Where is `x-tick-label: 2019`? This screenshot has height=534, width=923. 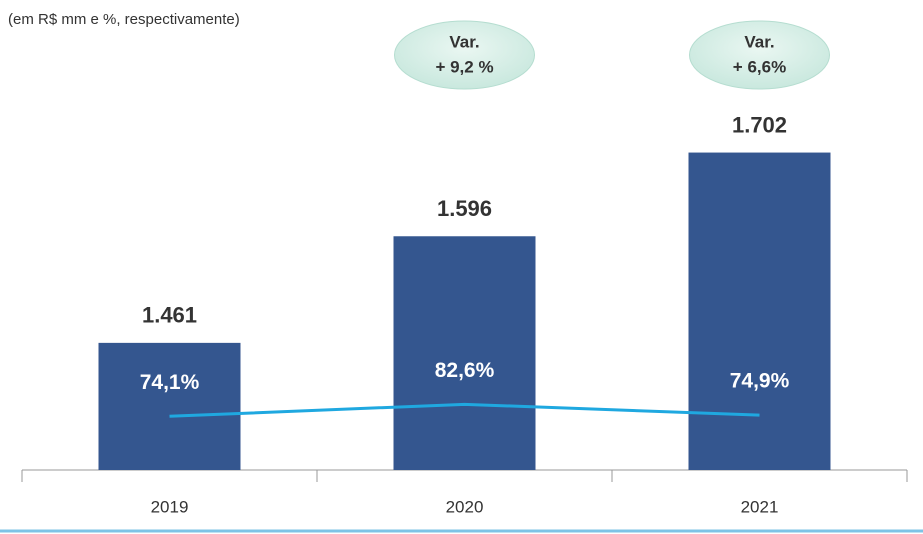 x-tick-label: 2019 is located at coordinates (170, 506).